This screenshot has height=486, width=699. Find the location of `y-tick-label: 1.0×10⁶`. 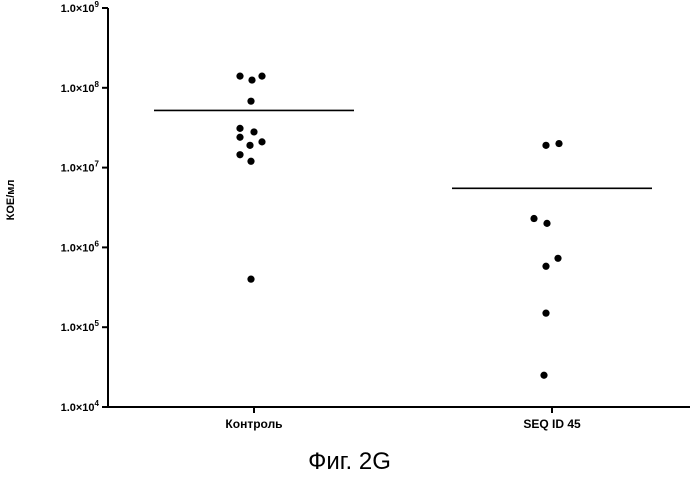

y-tick-label: 1.0×10⁶ is located at coordinates (80, 246).